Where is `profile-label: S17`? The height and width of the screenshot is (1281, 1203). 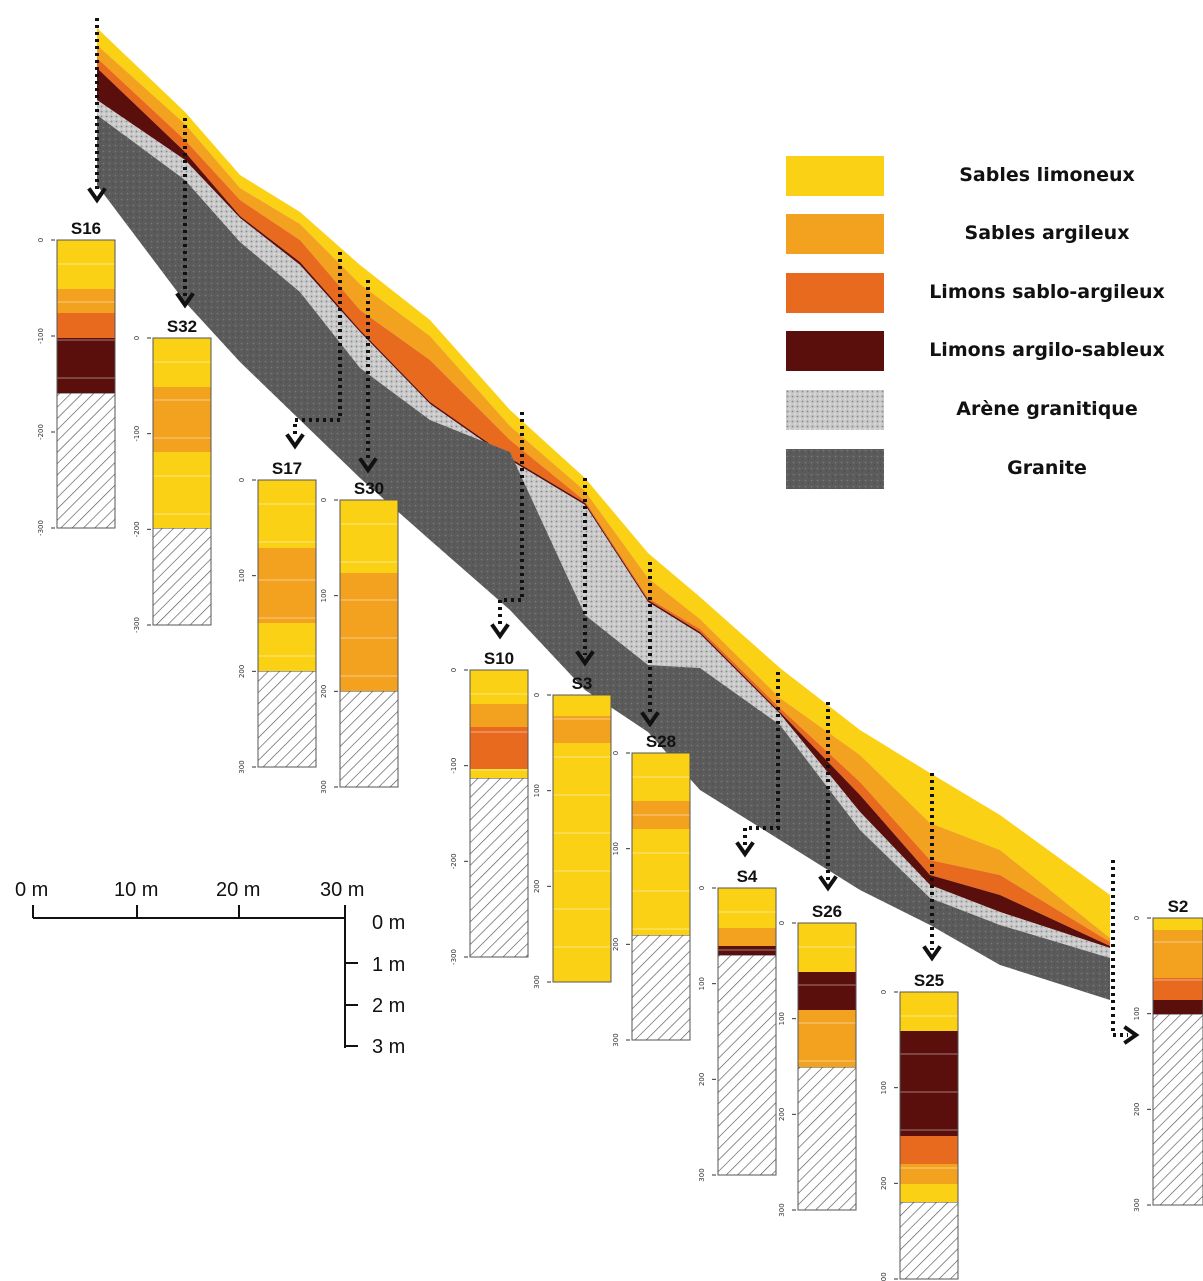
profile-label: S17 is located at coordinates (287, 468).